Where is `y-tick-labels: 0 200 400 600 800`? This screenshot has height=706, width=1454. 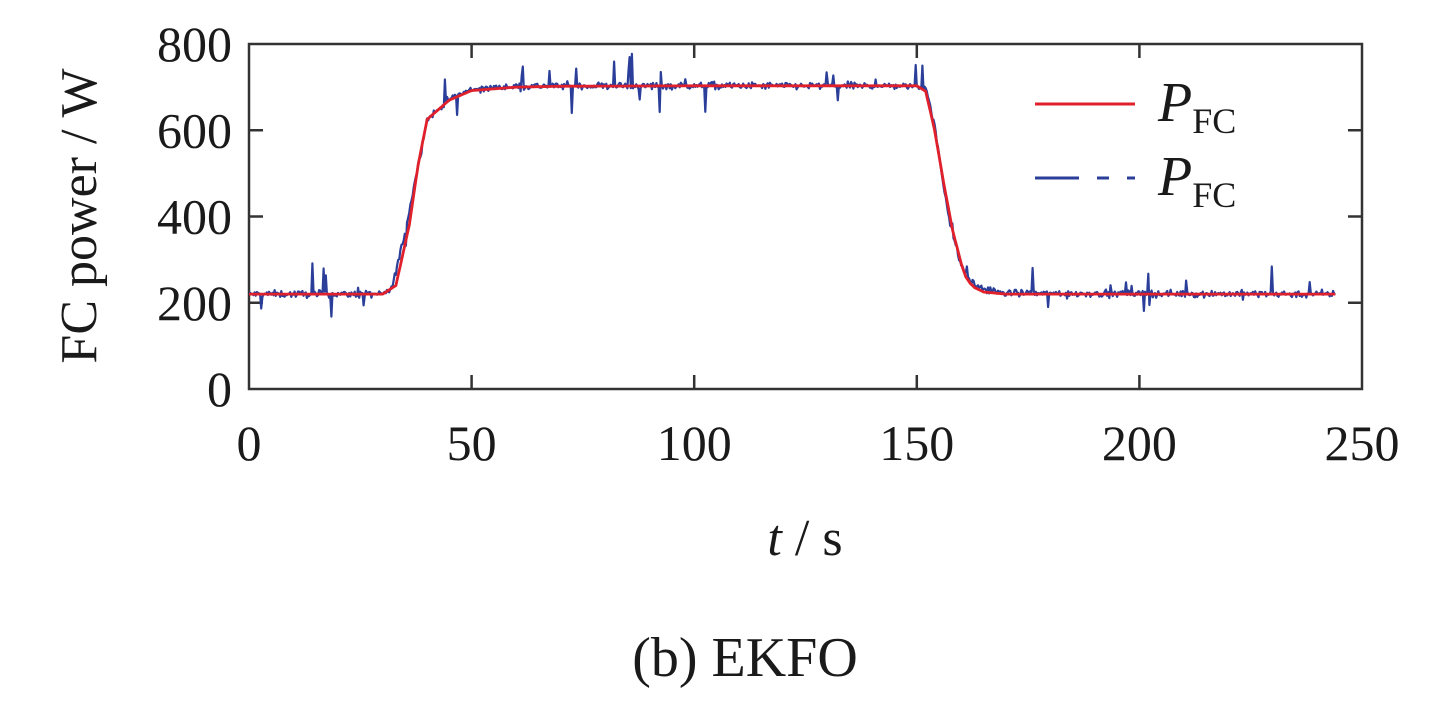 y-tick-labels: 0 200 400 600 800 is located at coordinates (194, 216).